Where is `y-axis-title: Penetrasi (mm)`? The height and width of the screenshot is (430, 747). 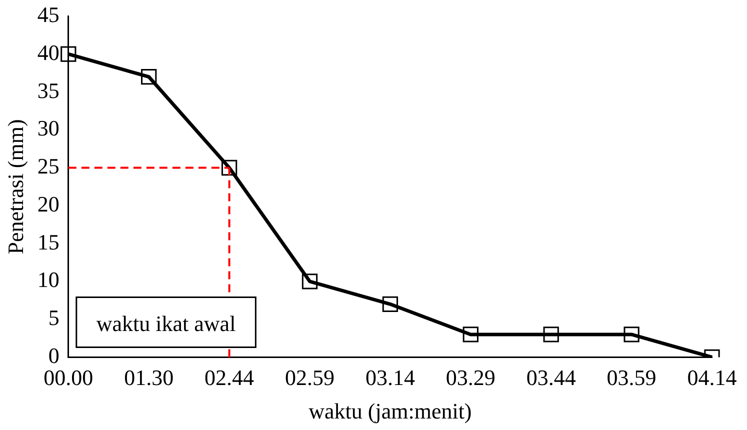
y-axis-title: Penetrasi (mm) is located at coordinates (15, 186).